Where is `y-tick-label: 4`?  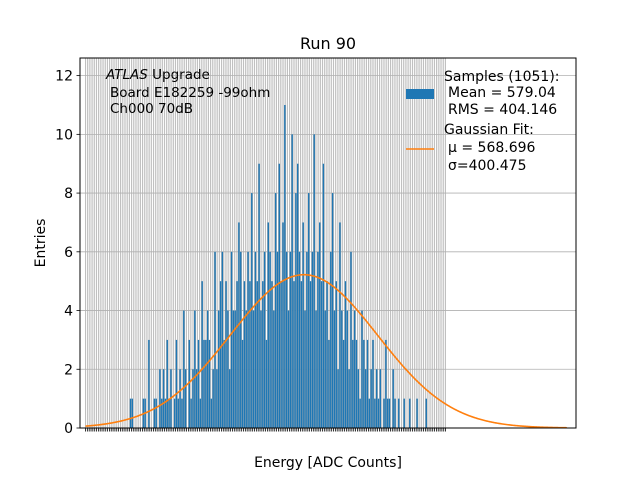
y-tick-label: 4 is located at coordinates (68, 312).